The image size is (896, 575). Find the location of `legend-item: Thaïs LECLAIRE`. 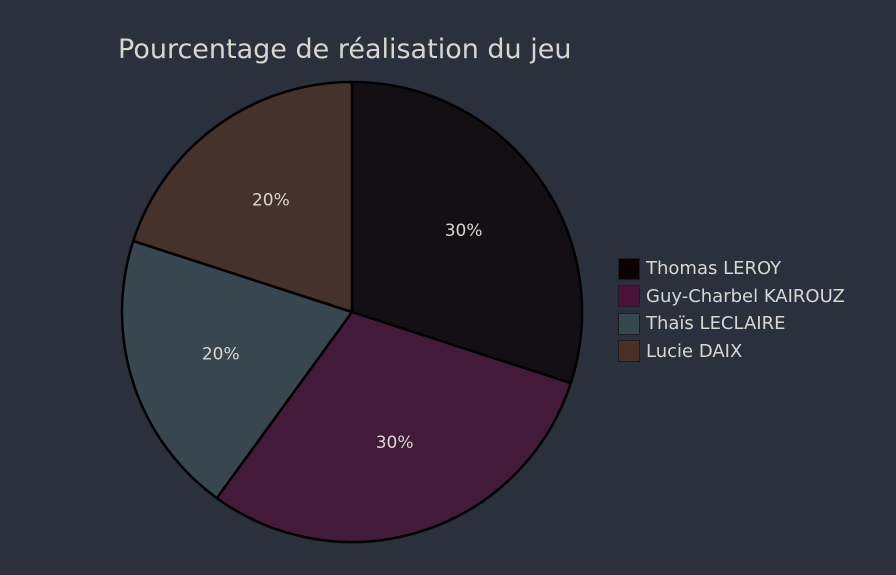

legend-item: Thaïs LECLAIRE is located at coordinates (731, 324).